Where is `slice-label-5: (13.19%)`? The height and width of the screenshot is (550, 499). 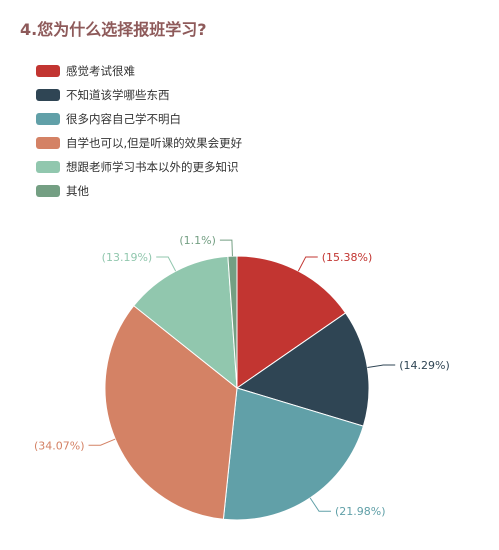 slice-label-5: (13.19%) is located at coordinates (127, 257).